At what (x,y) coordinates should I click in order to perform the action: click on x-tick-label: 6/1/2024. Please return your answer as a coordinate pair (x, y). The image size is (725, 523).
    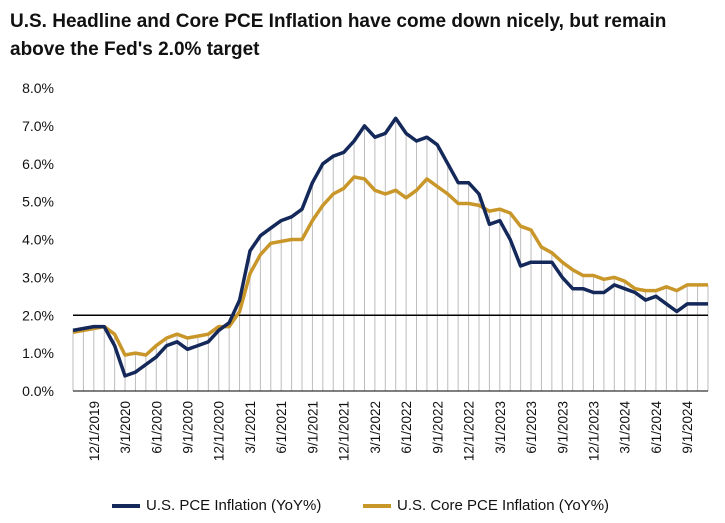
    Looking at the image, I should click on (656, 427).